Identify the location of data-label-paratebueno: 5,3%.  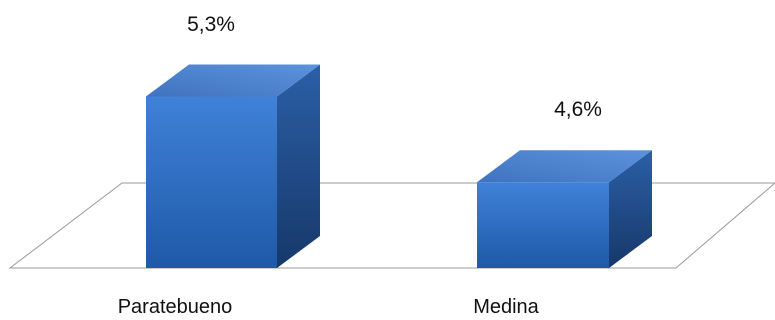
(211, 24).